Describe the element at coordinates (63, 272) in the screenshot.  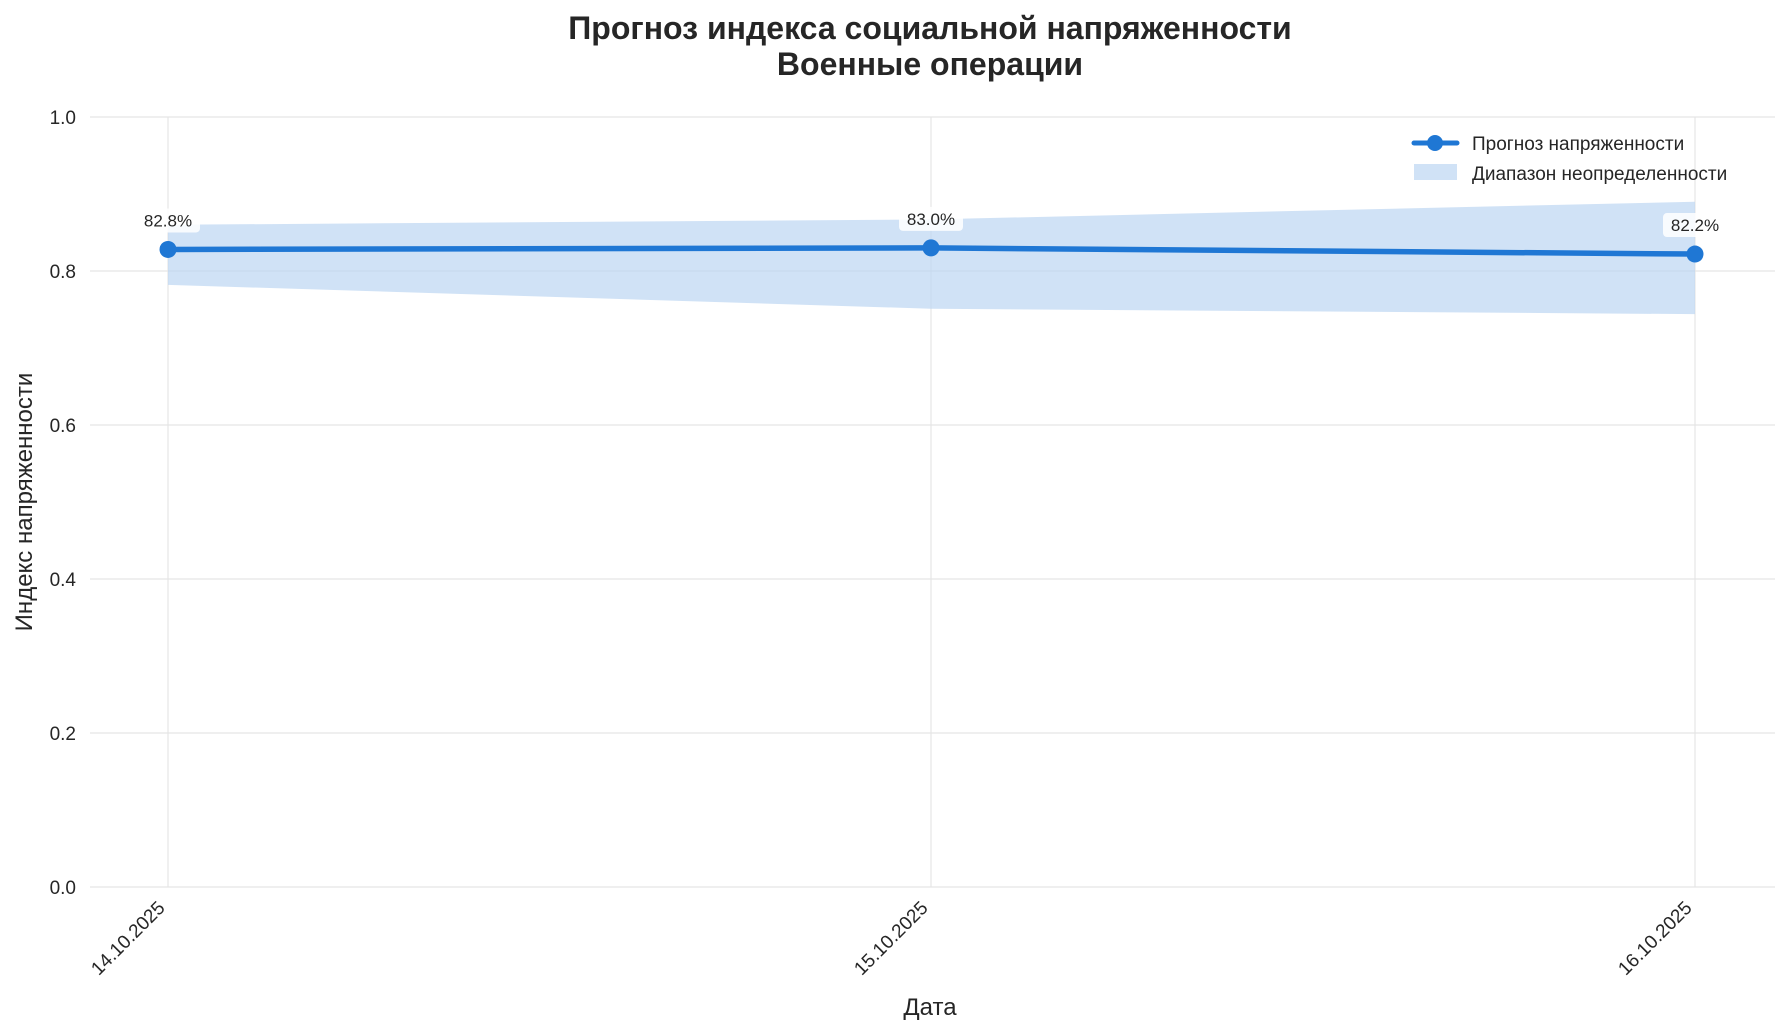
I see `y-tick-label: 0.8` at that location.